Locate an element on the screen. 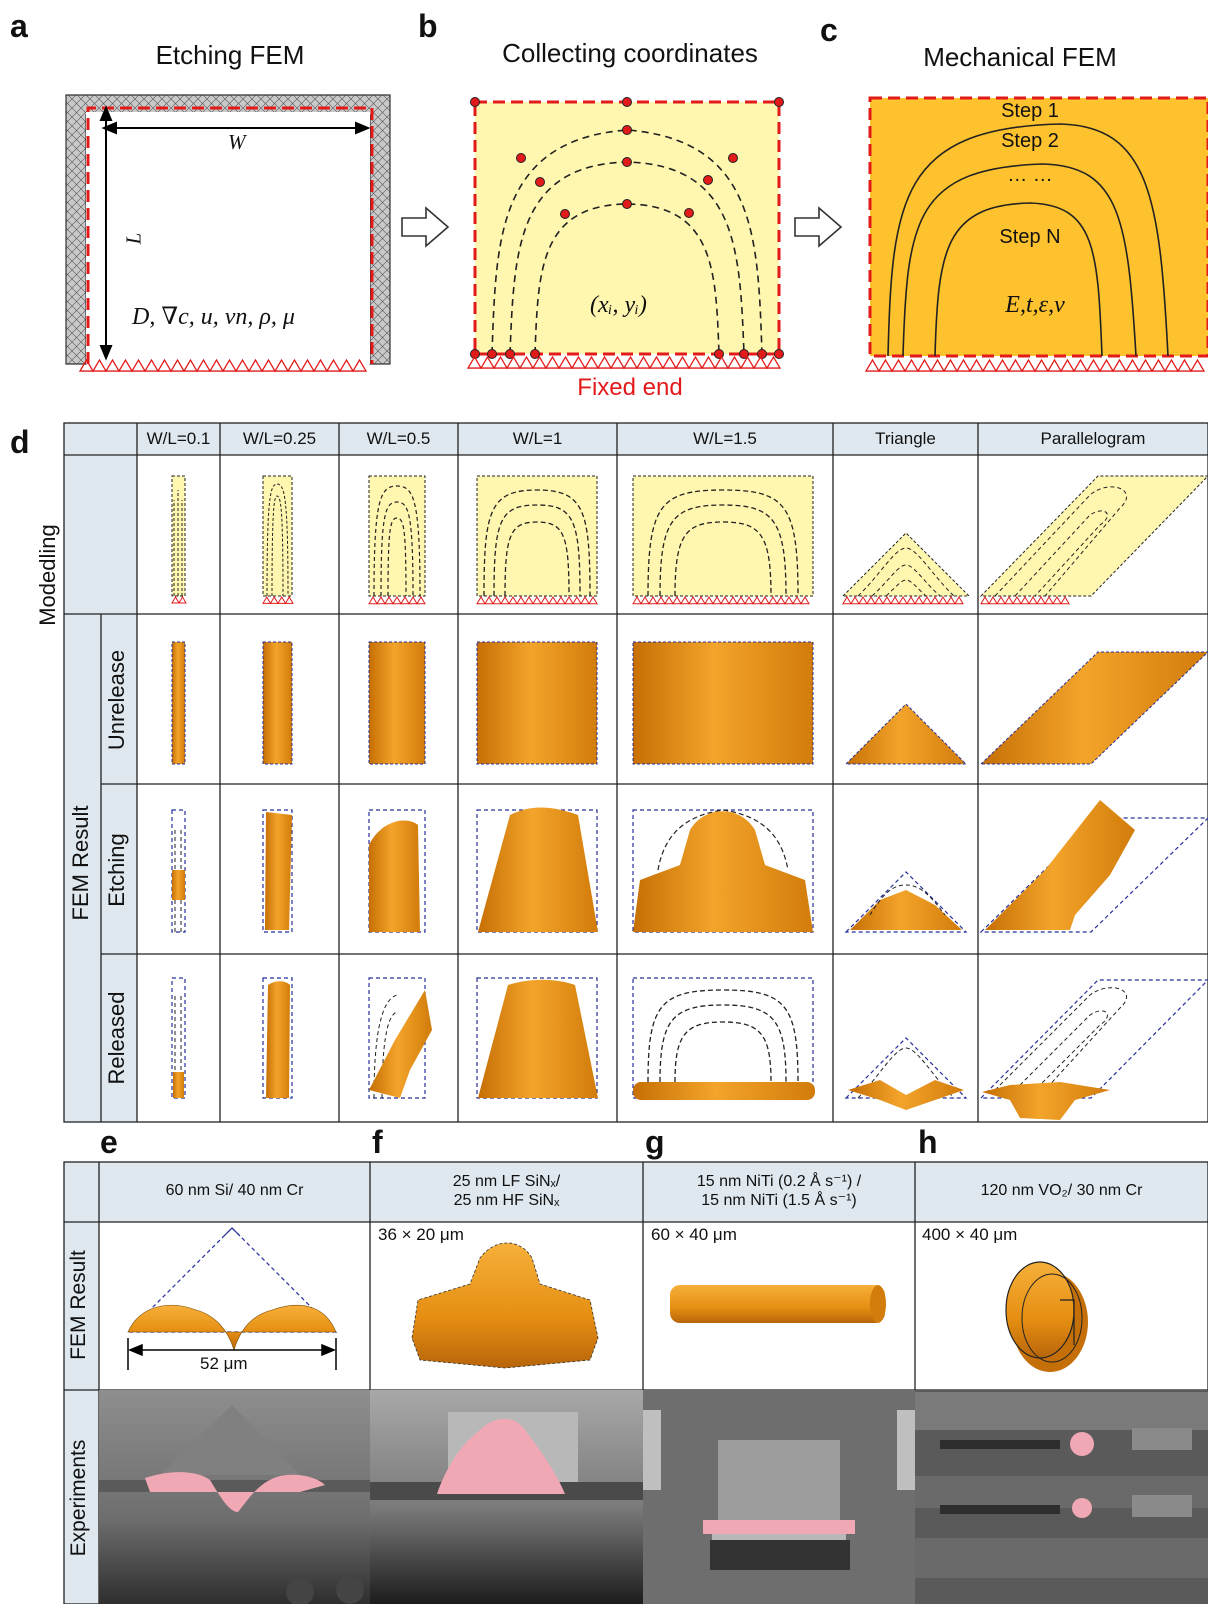 This screenshot has height=1604, width=1208. row-header-released: Released is located at coordinates (116, 1038).